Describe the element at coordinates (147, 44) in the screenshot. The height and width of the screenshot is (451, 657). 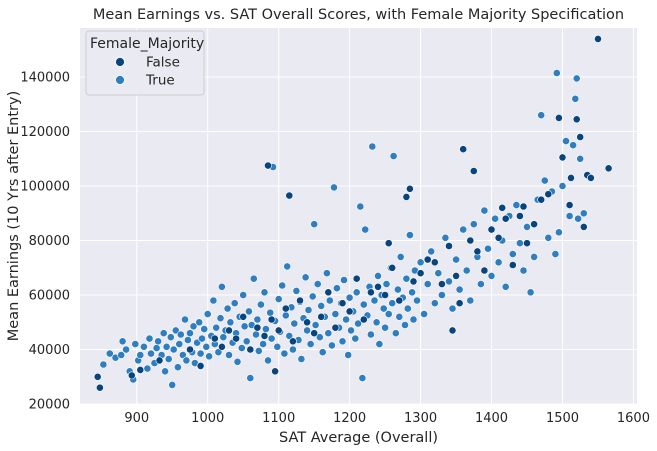
I see `legend-title: Female_Majority` at that location.